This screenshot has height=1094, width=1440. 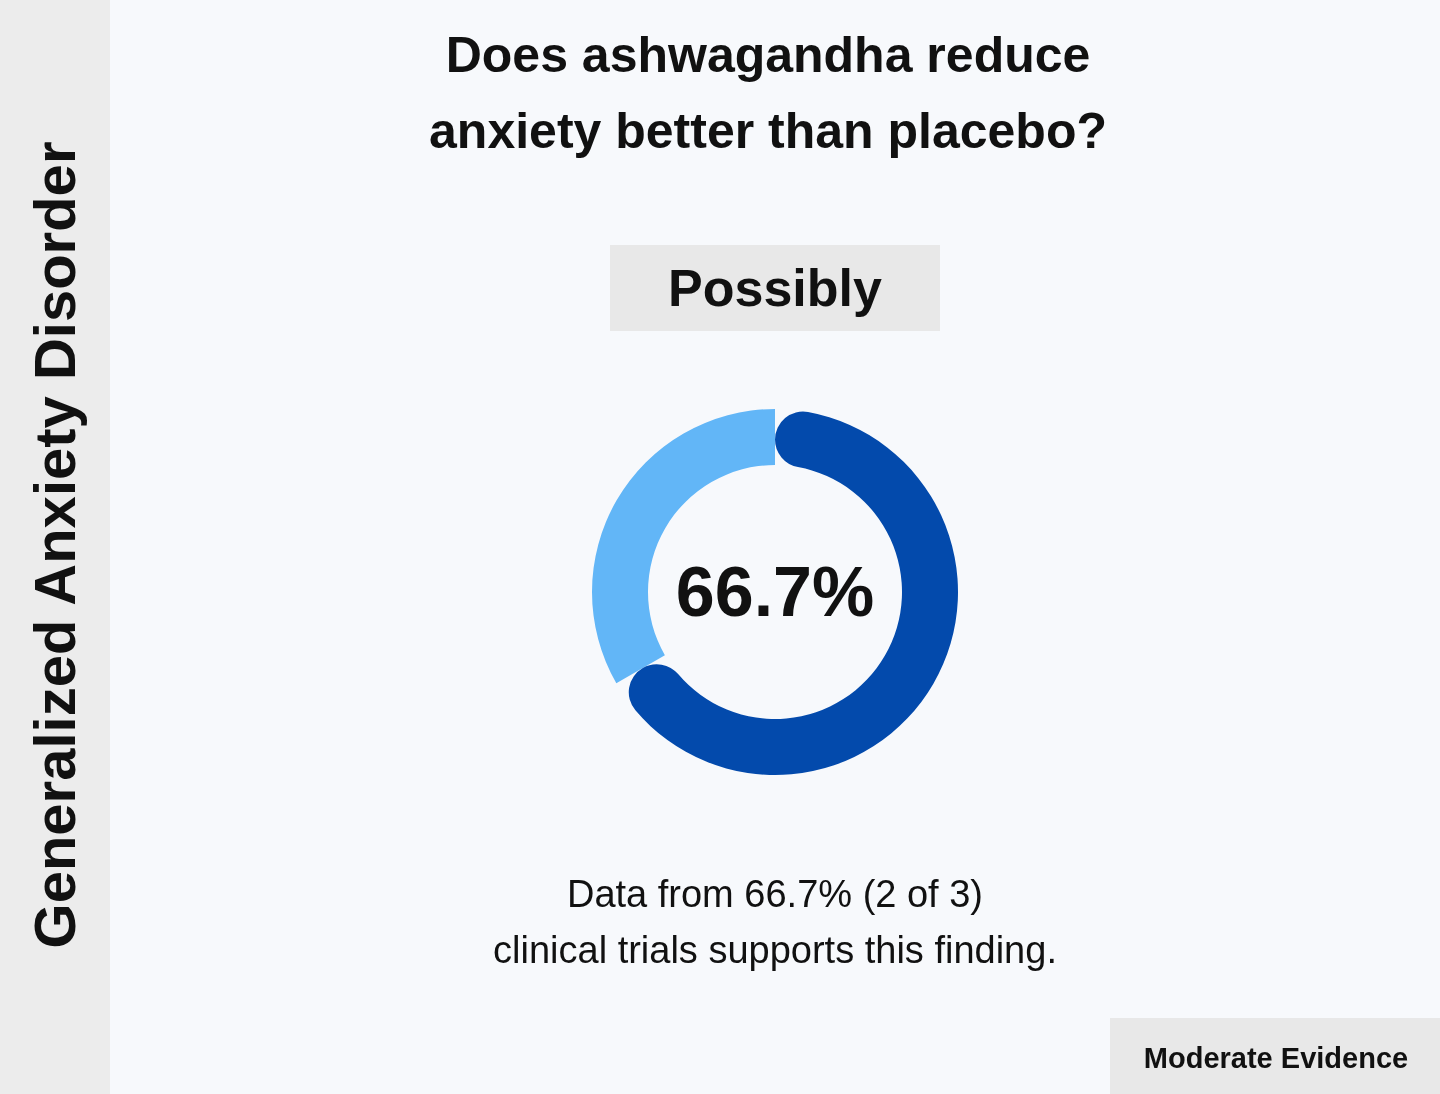 What do you see at coordinates (775, 288) in the screenshot?
I see `chart-subtitle: Possibly` at bounding box center [775, 288].